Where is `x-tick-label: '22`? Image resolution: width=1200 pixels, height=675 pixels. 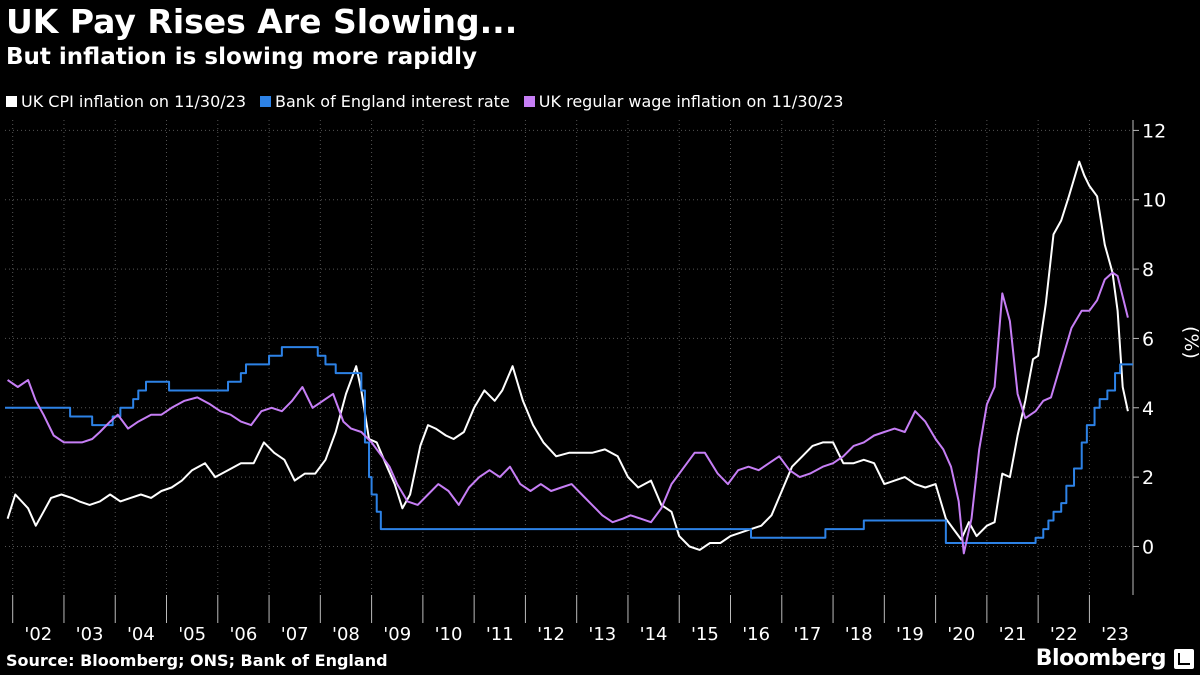
x-tick-label: '22 is located at coordinates (1064, 634).